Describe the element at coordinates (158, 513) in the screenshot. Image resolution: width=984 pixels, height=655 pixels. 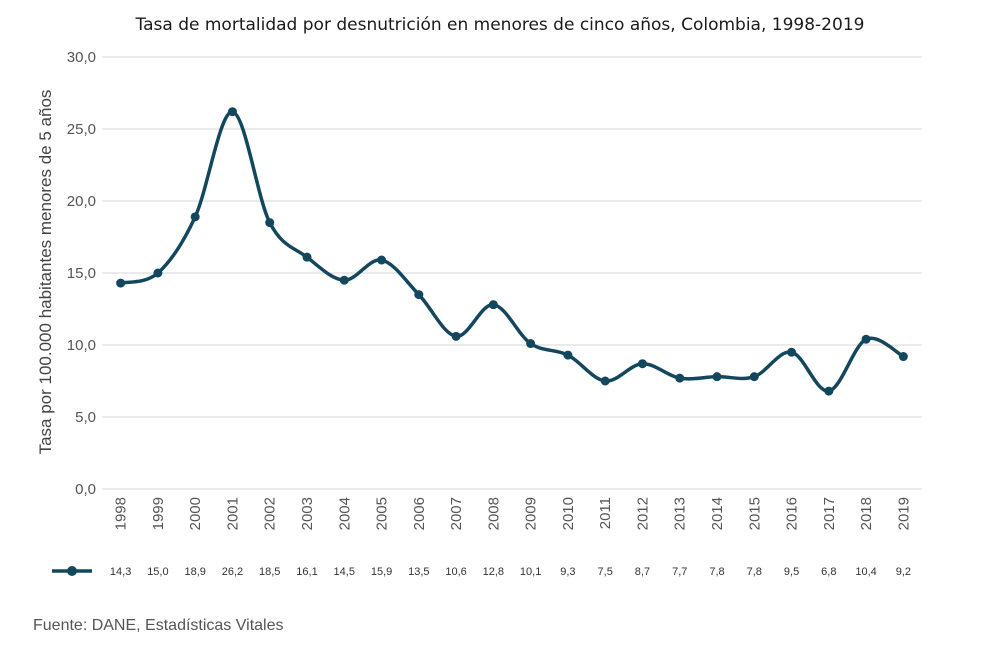
I see `x-tick-label: 1999` at that location.